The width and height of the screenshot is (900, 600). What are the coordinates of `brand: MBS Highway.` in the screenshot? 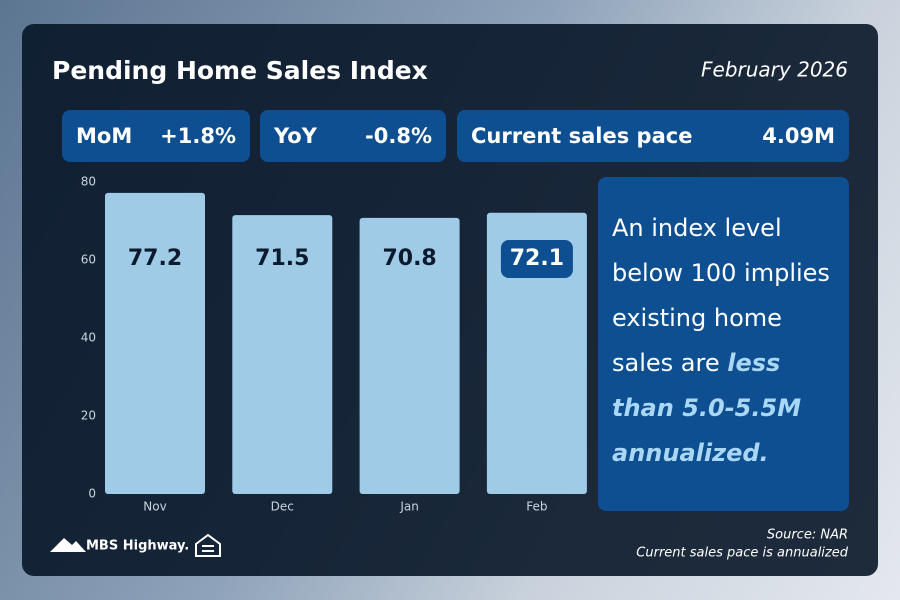 It's located at (137, 546).